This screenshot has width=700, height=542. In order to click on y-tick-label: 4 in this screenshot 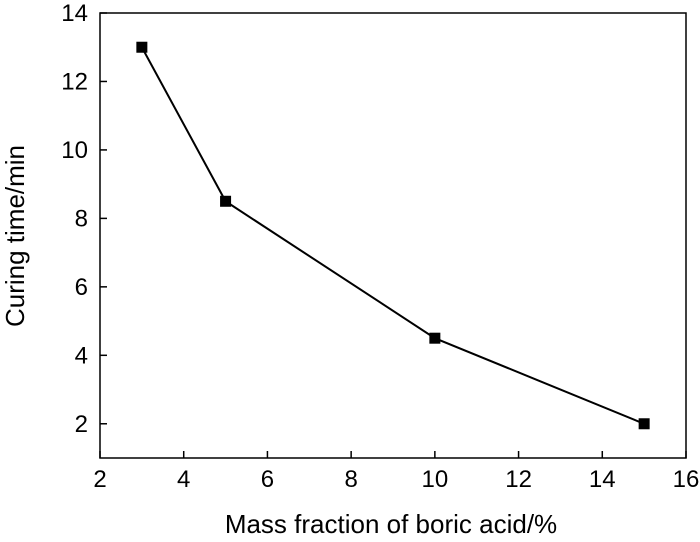, I will do `click(81, 355)`.